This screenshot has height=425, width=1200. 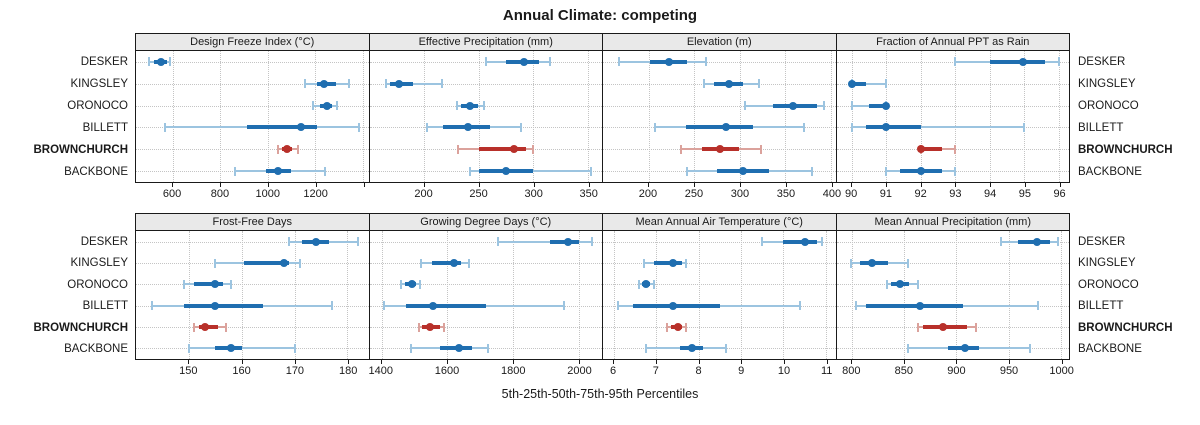 I want to click on strip-mean-annual-precipitation-mm: Mean Annual Precipitation (mm), so click(x=952, y=222).